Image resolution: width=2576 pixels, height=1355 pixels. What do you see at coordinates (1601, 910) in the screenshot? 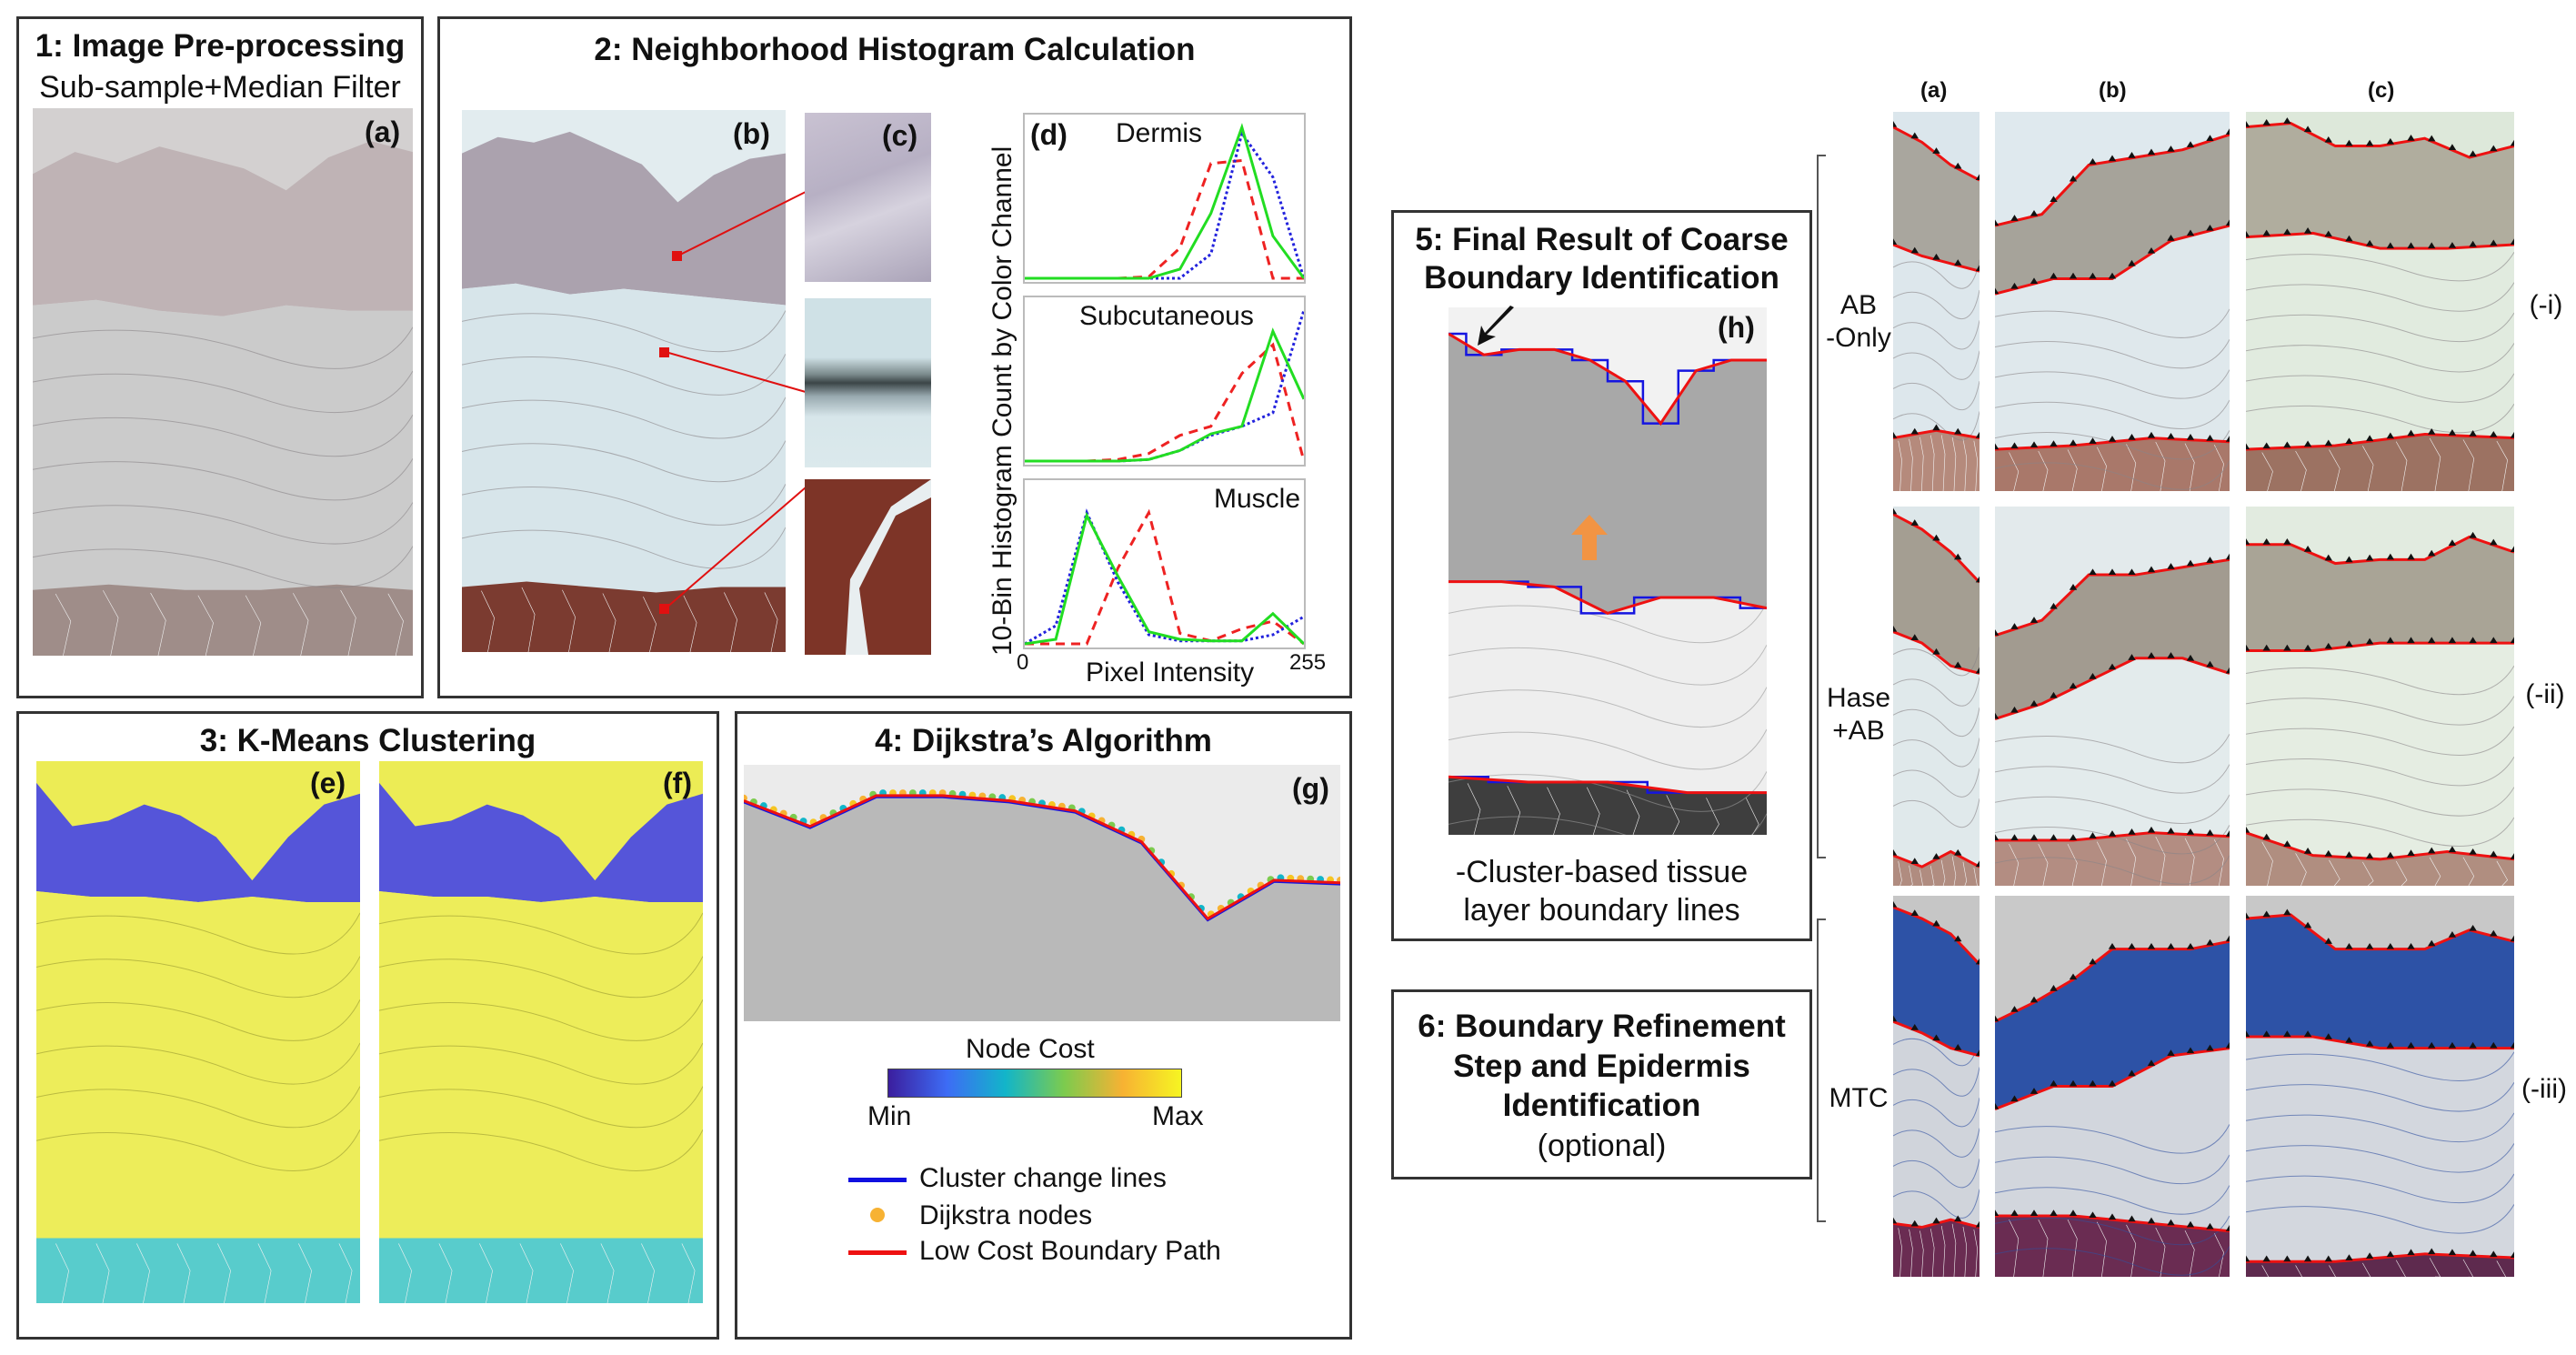
I see `caption-line2: layer boundary lines` at bounding box center [1601, 910].